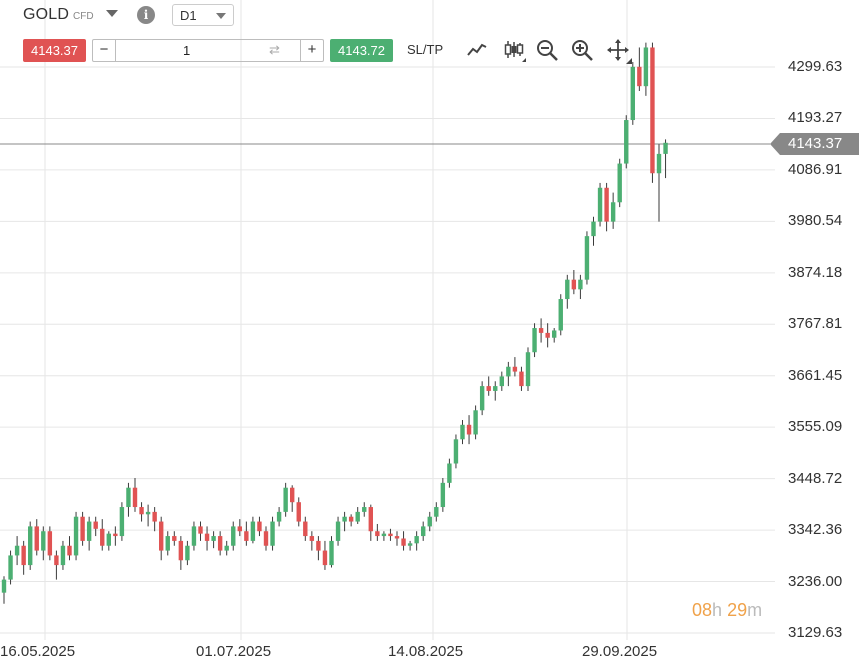 This screenshot has height=667, width=859. Describe the element at coordinates (815, 66) in the screenshot. I see `y-tick-label: 4299.63` at that location.